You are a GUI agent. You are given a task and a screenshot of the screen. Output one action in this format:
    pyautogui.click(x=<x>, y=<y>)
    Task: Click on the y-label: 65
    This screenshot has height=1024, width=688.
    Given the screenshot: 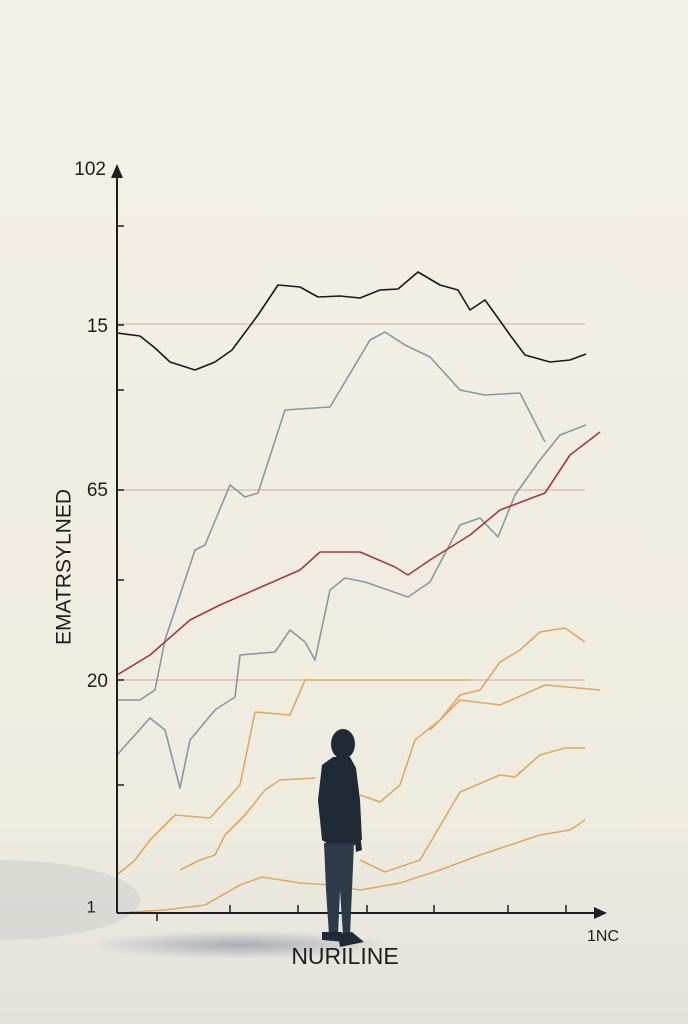 What is the action you would take?
    pyautogui.click(x=97, y=490)
    